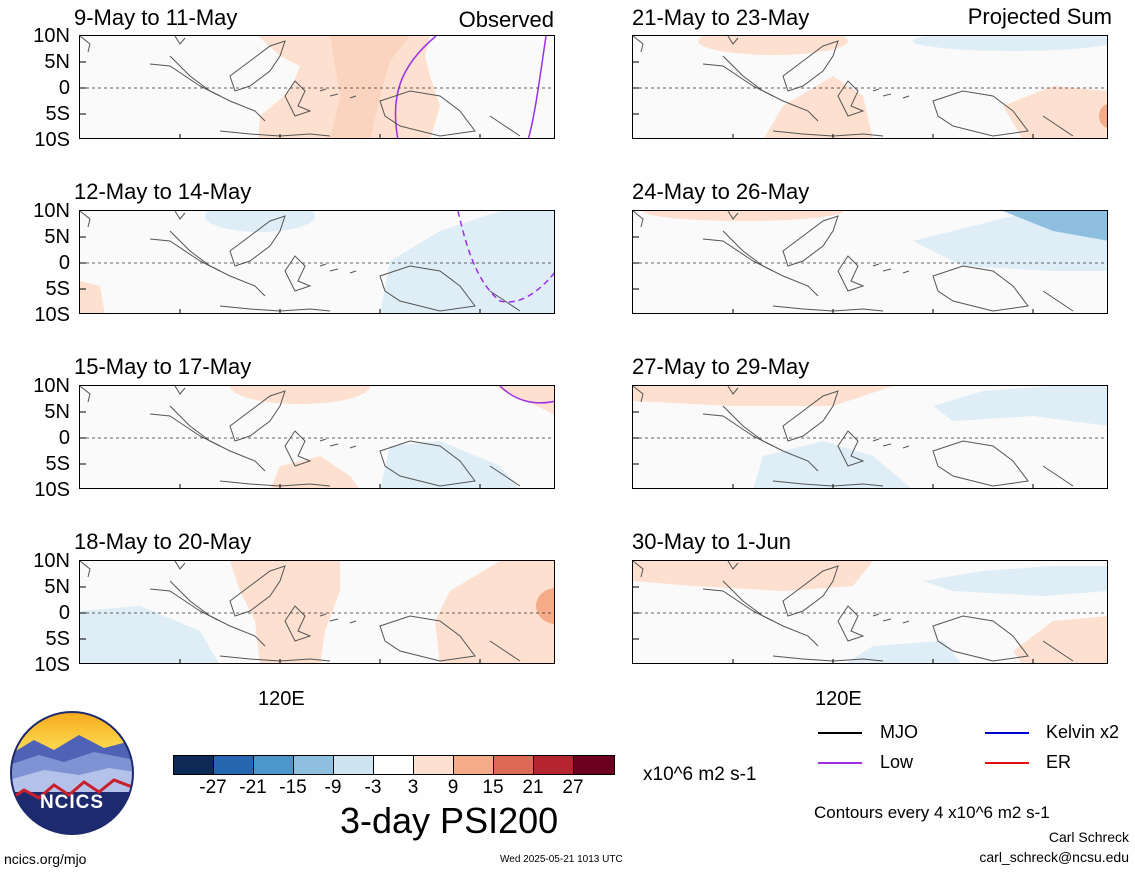 Image resolution: width=1135 pixels, height=873 pixels. What do you see at coordinates (72, 773) in the screenshot?
I see `ncics-logo: NCICS` at bounding box center [72, 773].